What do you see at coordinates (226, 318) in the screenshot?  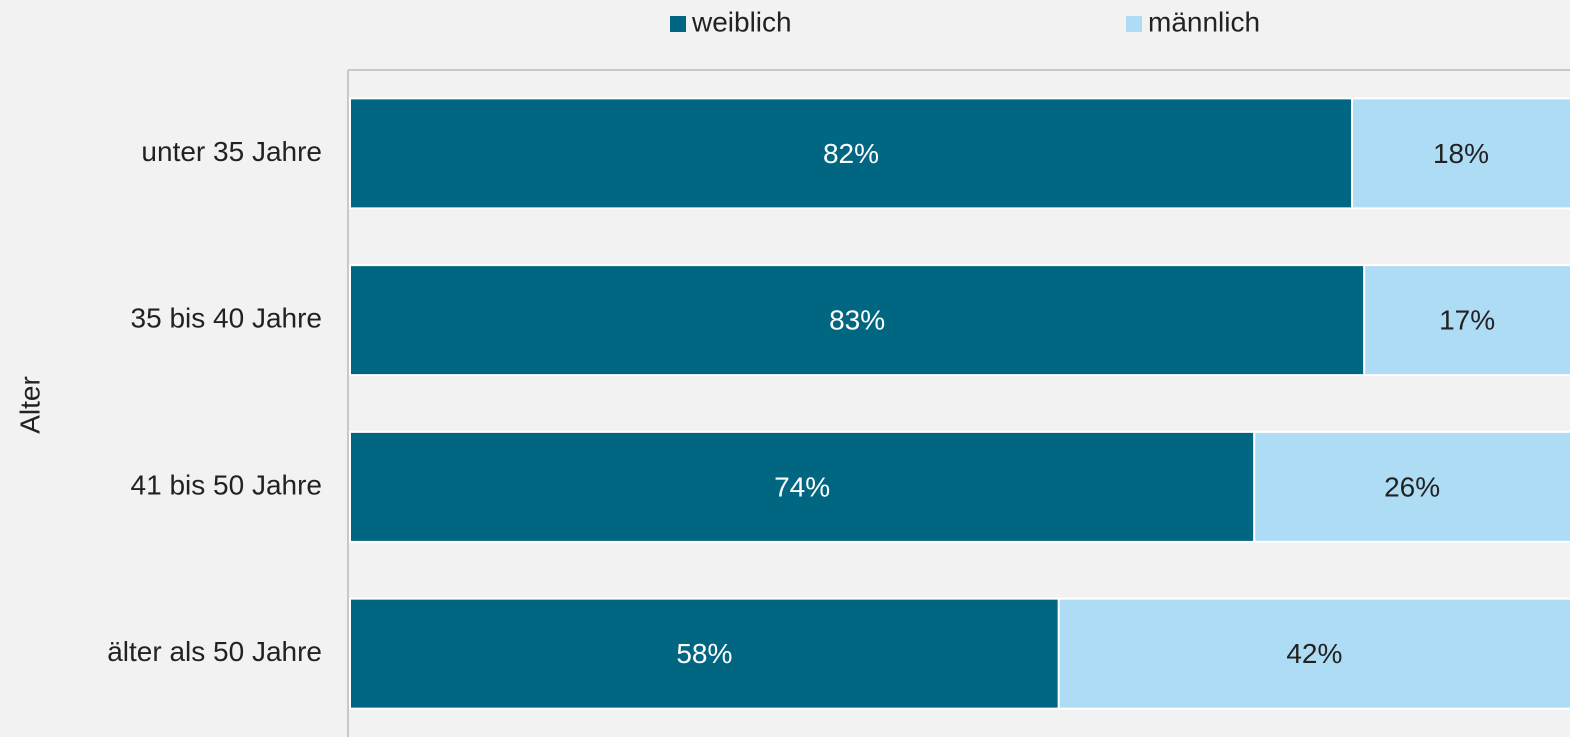 I see `y-tick-label: 35 bis 40 Jahre` at bounding box center [226, 318].